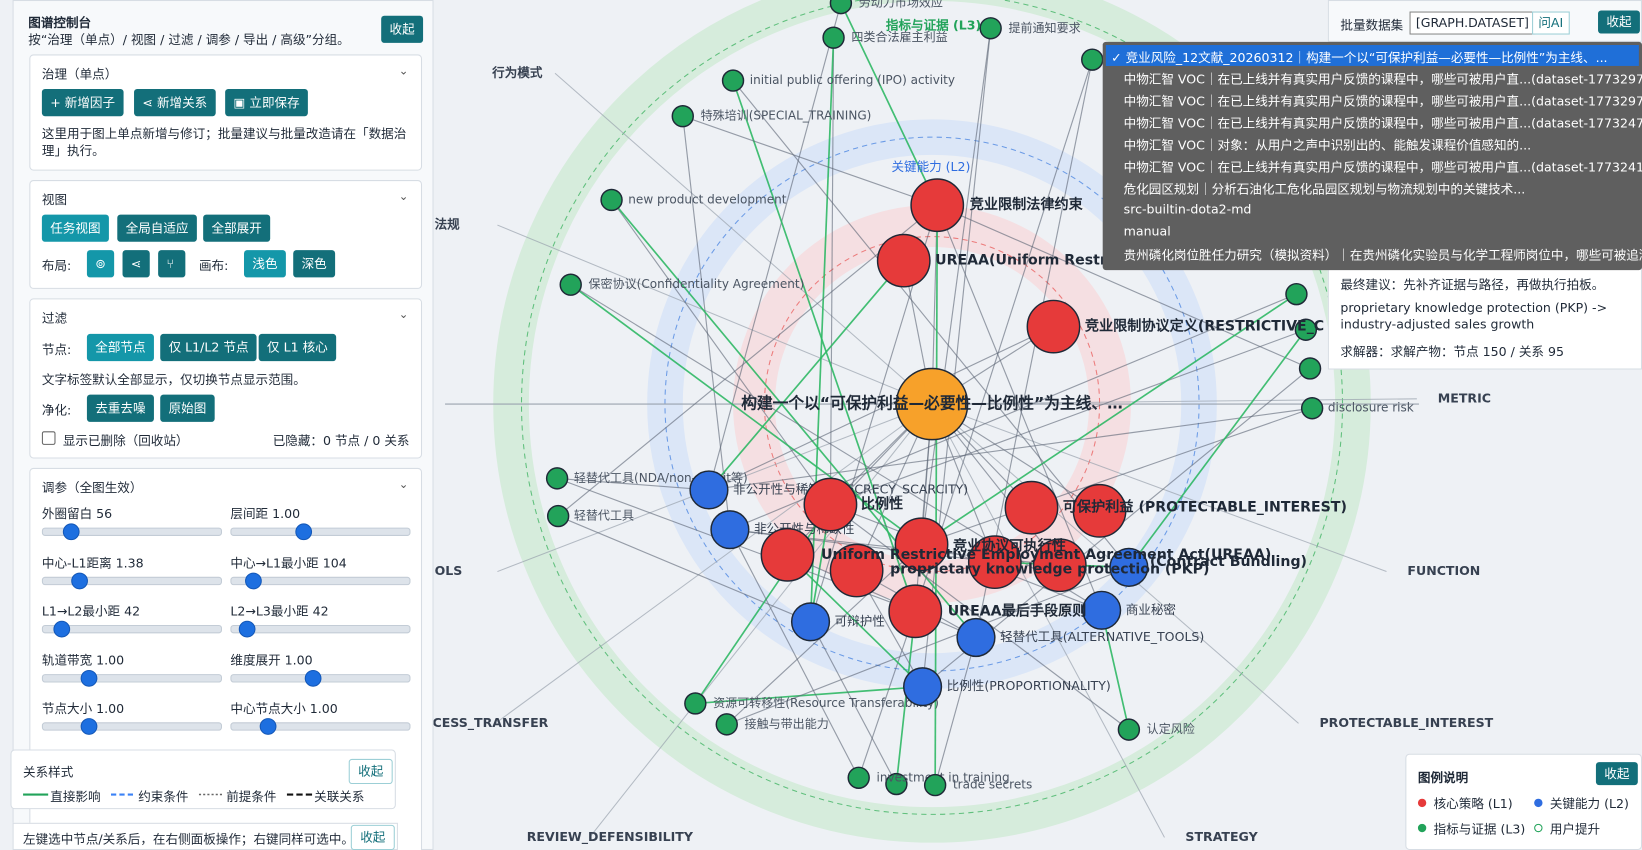 The image size is (1642, 850). What do you see at coordinates (92, 562) in the screenshot?
I see `slider-label: 中心-L1距离 1.38` at bounding box center [92, 562].